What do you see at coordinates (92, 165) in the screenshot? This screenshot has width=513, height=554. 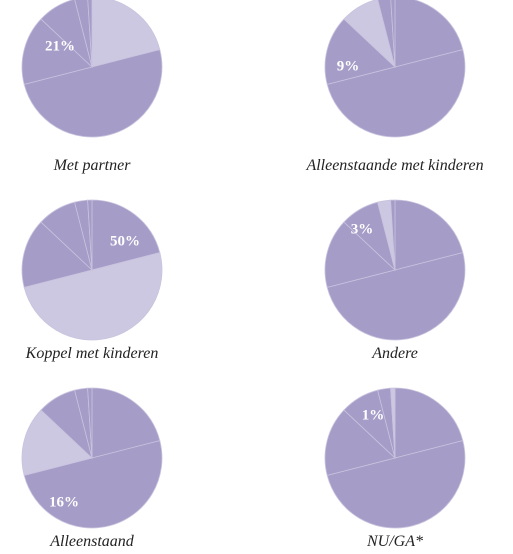 I see `pie-name: Met partner` at bounding box center [92, 165].